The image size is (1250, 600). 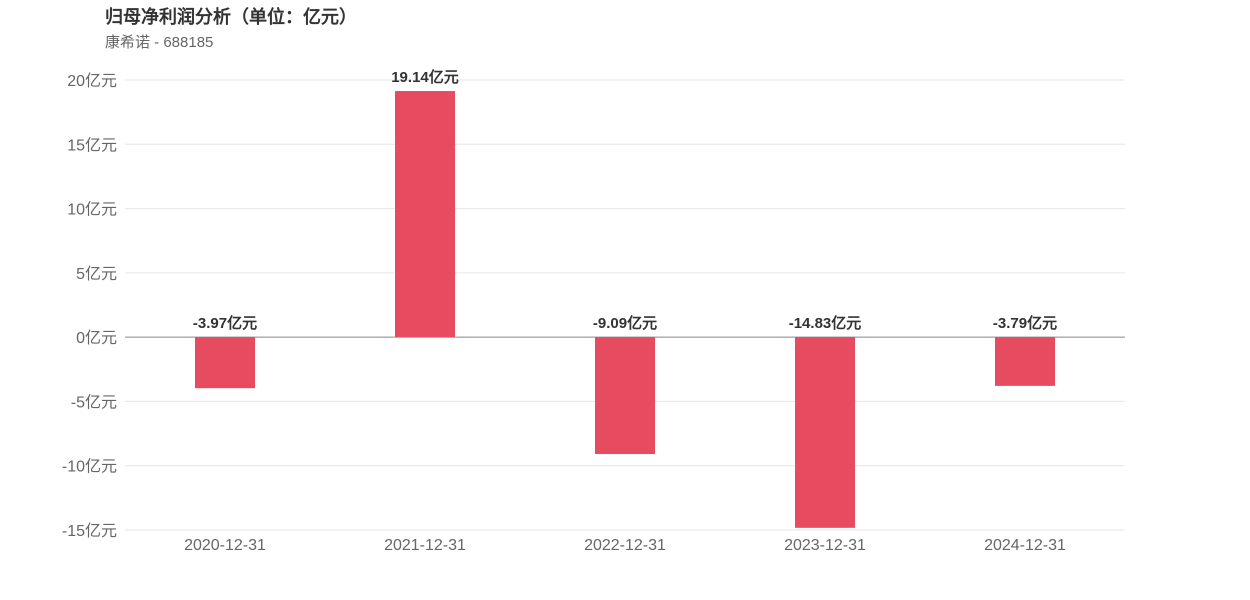 What do you see at coordinates (225, 323) in the screenshot?
I see `data-label: -3.97亿元` at bounding box center [225, 323].